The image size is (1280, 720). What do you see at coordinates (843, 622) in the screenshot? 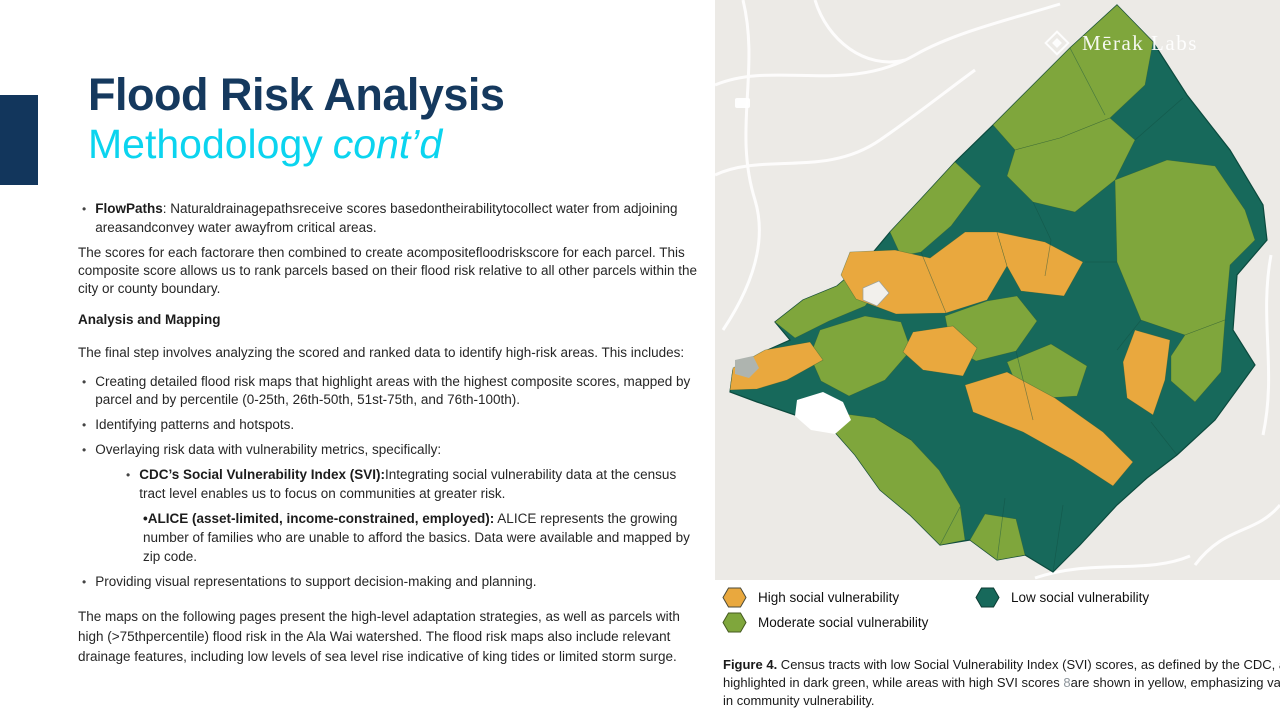
I see `legend-label-moderate: Moderate social vulnerability` at bounding box center [843, 622].